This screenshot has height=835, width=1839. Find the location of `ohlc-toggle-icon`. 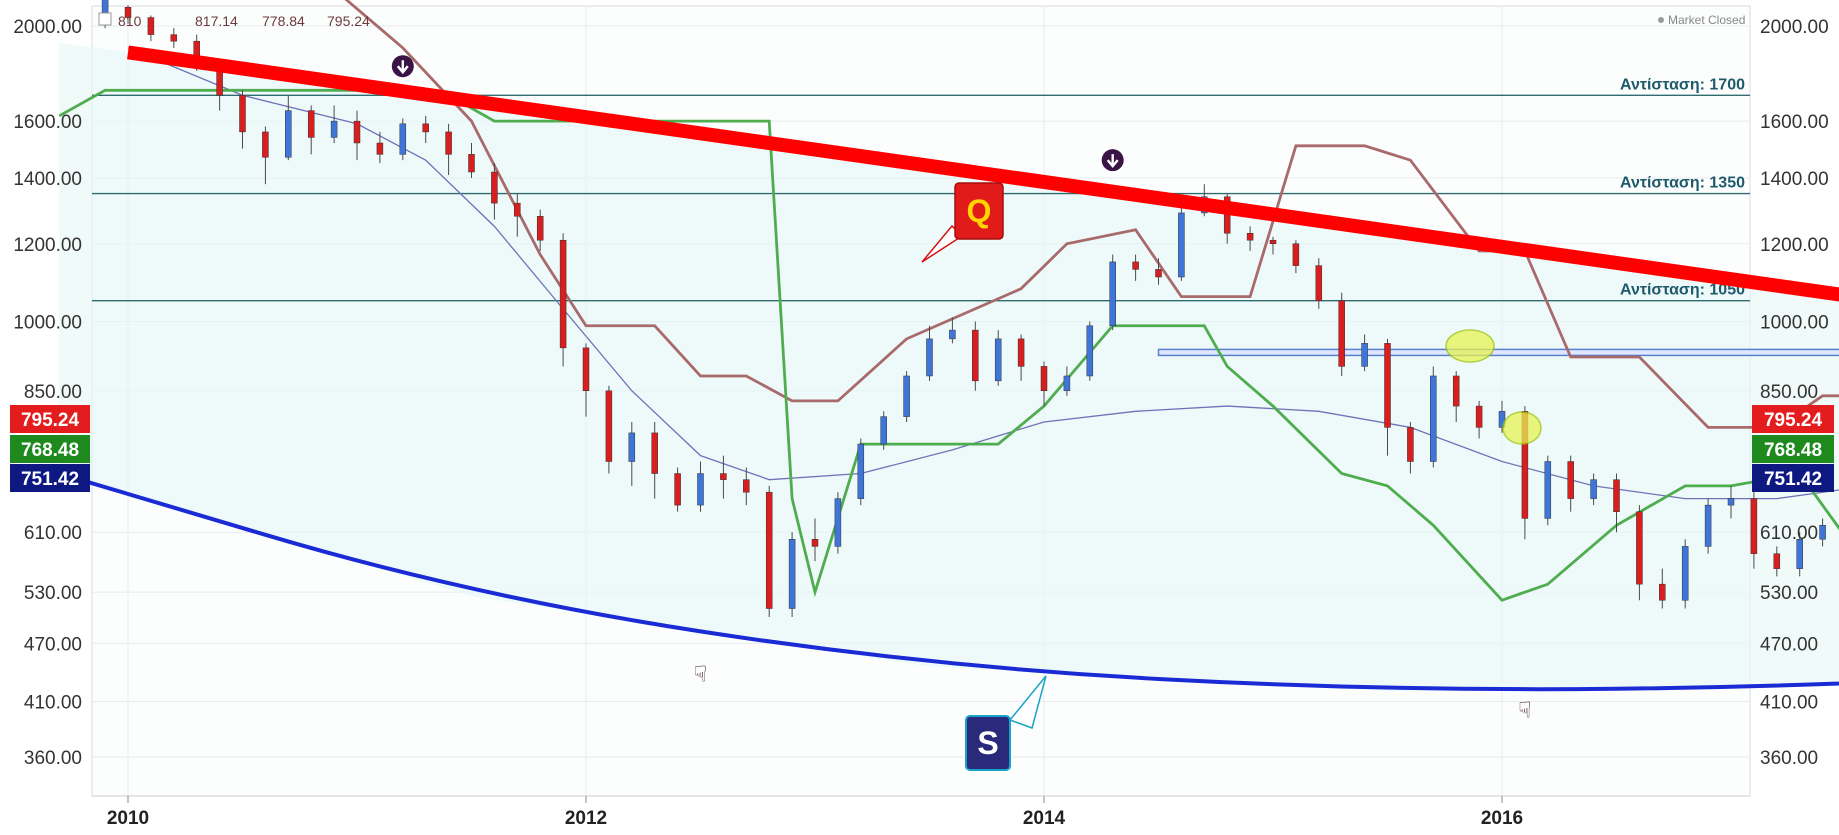

ohlc-toggle-icon is located at coordinates (105, 19).